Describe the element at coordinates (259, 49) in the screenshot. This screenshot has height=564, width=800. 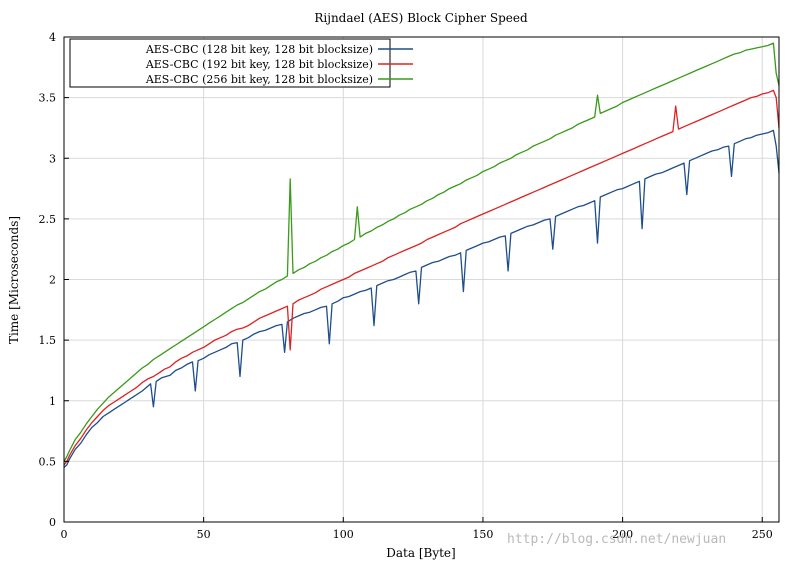
I see `legend-label-aes128: AES-CBC (128 bit key, 128 bit blocksize)` at that location.